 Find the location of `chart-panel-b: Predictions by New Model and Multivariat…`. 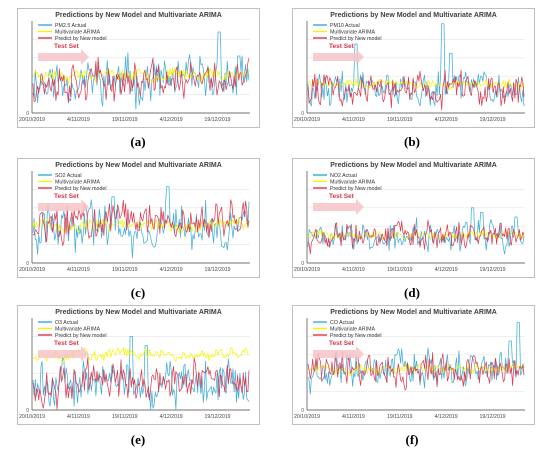

chart-panel-b: Predictions by New Model and Multivariat… is located at coordinates (413, 68).